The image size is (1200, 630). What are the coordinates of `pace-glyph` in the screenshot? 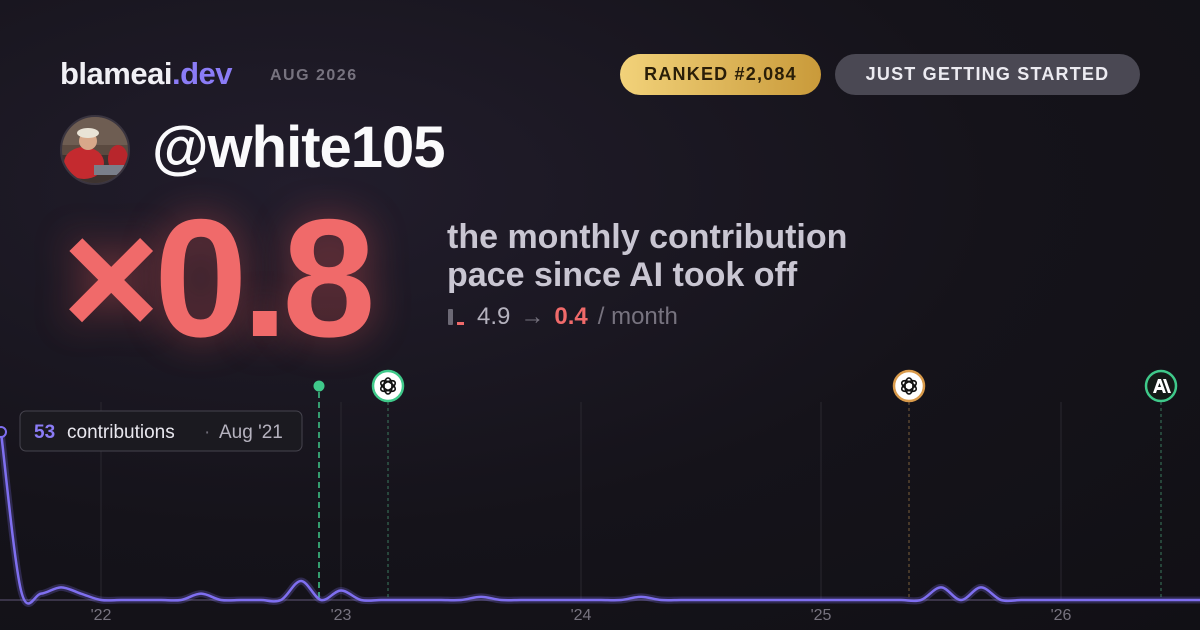 It's located at (456, 317).